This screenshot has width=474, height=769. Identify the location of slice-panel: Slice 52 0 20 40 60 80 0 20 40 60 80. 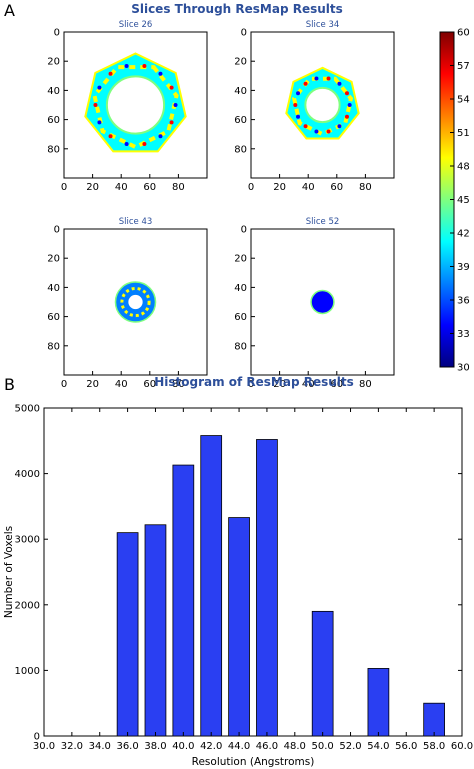
(314, 303).